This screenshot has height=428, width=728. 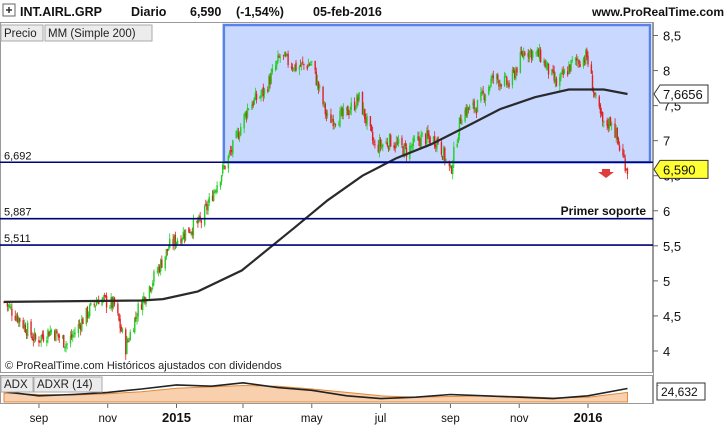 I want to click on primer-soporte-label: Primer soporte, so click(x=604, y=211).